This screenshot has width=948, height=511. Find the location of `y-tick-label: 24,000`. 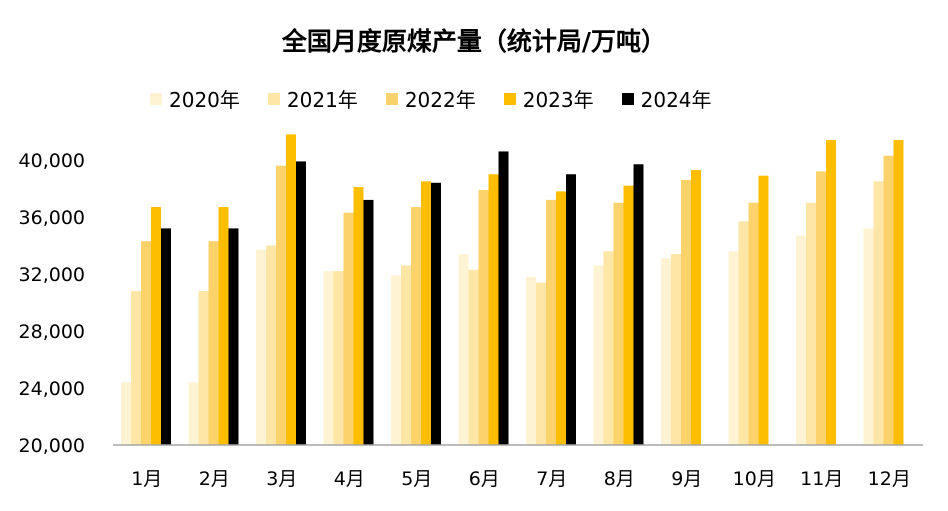

y-tick-label: 24,000 is located at coordinates (52, 389).